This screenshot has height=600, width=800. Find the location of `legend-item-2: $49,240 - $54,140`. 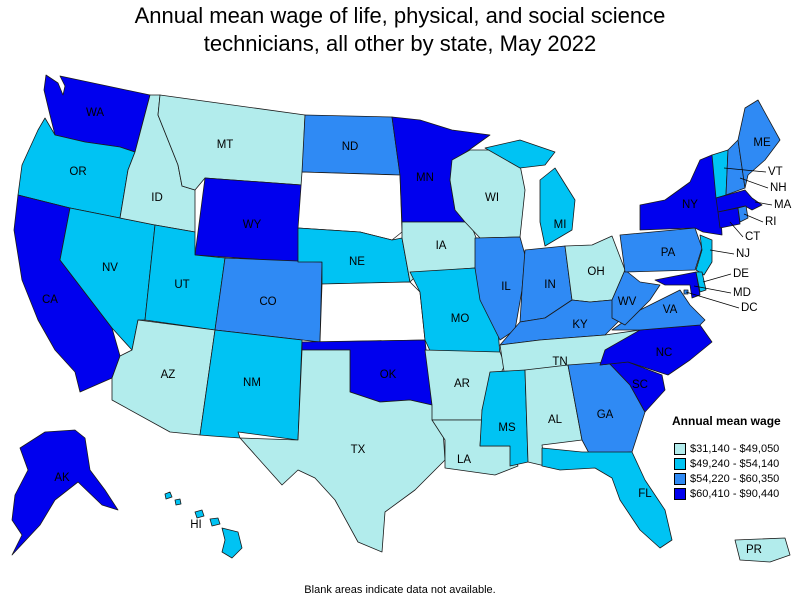

legend-item-2: $49,240 - $54,140 is located at coordinates (732, 463).